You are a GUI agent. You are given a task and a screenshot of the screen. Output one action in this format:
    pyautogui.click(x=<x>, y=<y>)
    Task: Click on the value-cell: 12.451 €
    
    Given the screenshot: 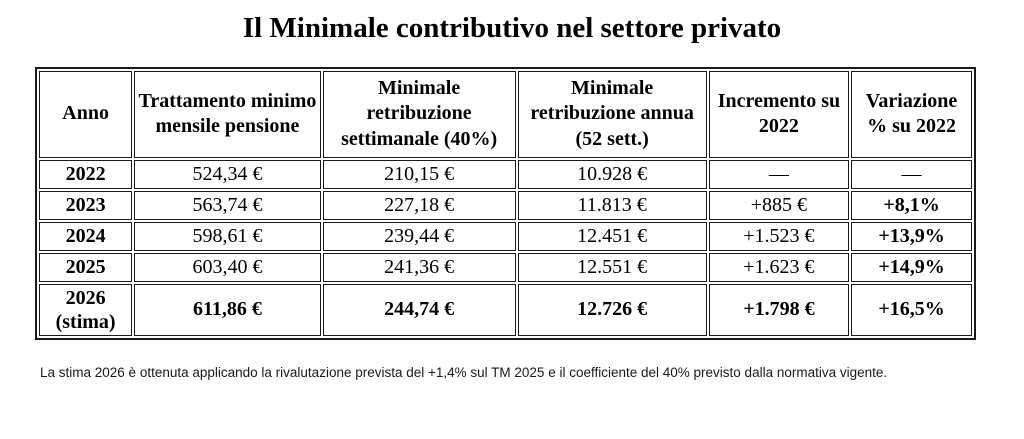 What is the action you would take?
    pyautogui.click(x=612, y=236)
    